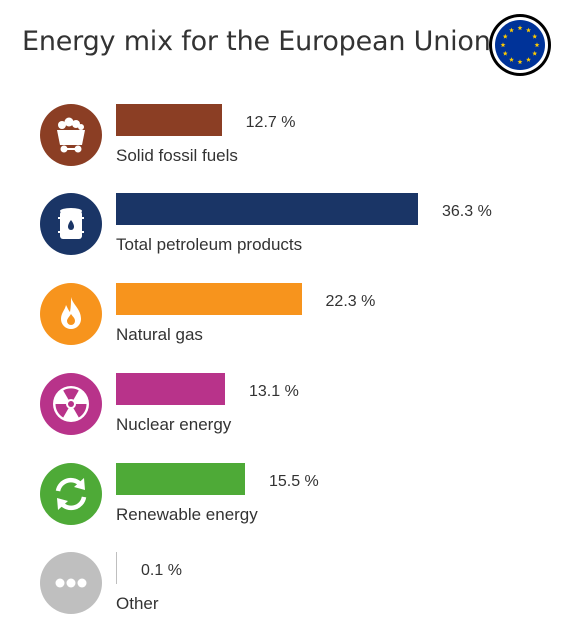 The image size is (574, 632). What do you see at coordinates (71, 314) in the screenshot?
I see `flame-icon` at bounding box center [71, 314].